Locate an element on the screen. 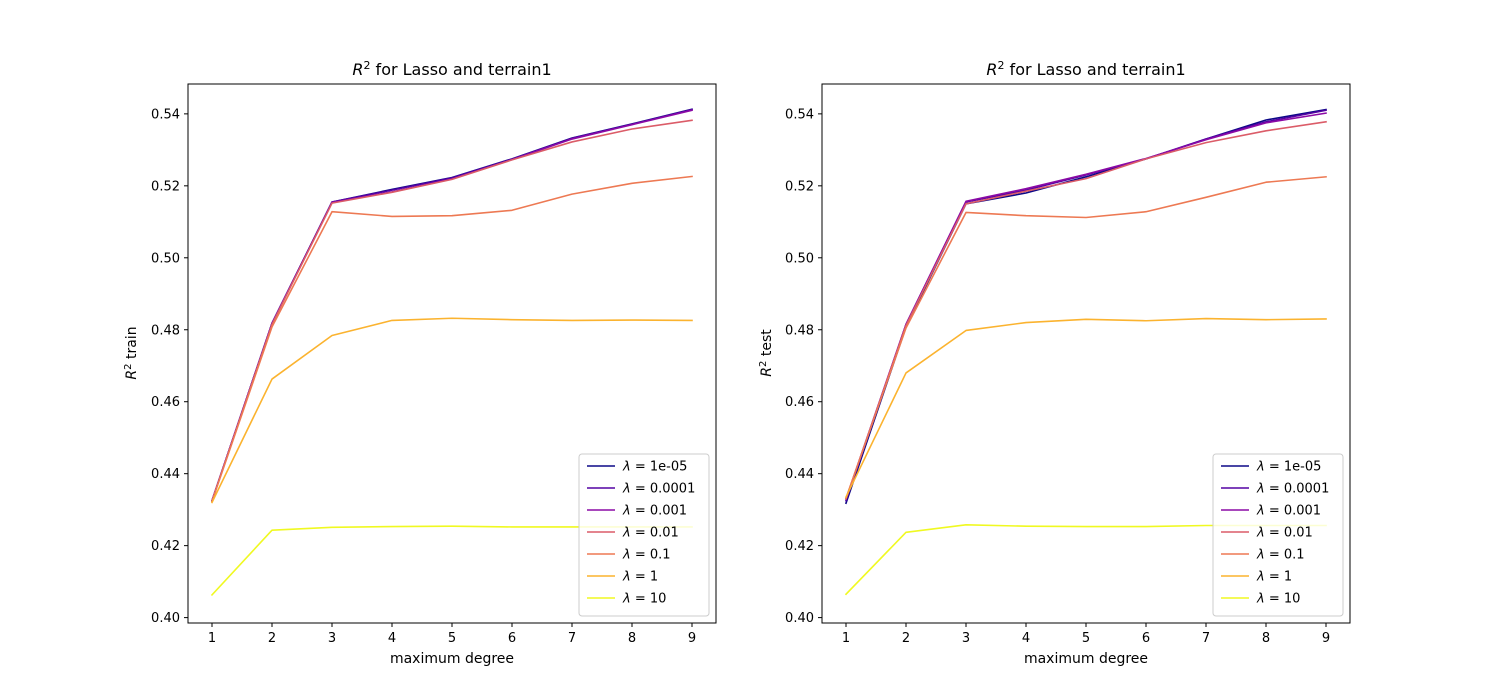 The height and width of the screenshot is (700, 1500). test-y-tick-label-1: 0.42 is located at coordinates (799, 546).